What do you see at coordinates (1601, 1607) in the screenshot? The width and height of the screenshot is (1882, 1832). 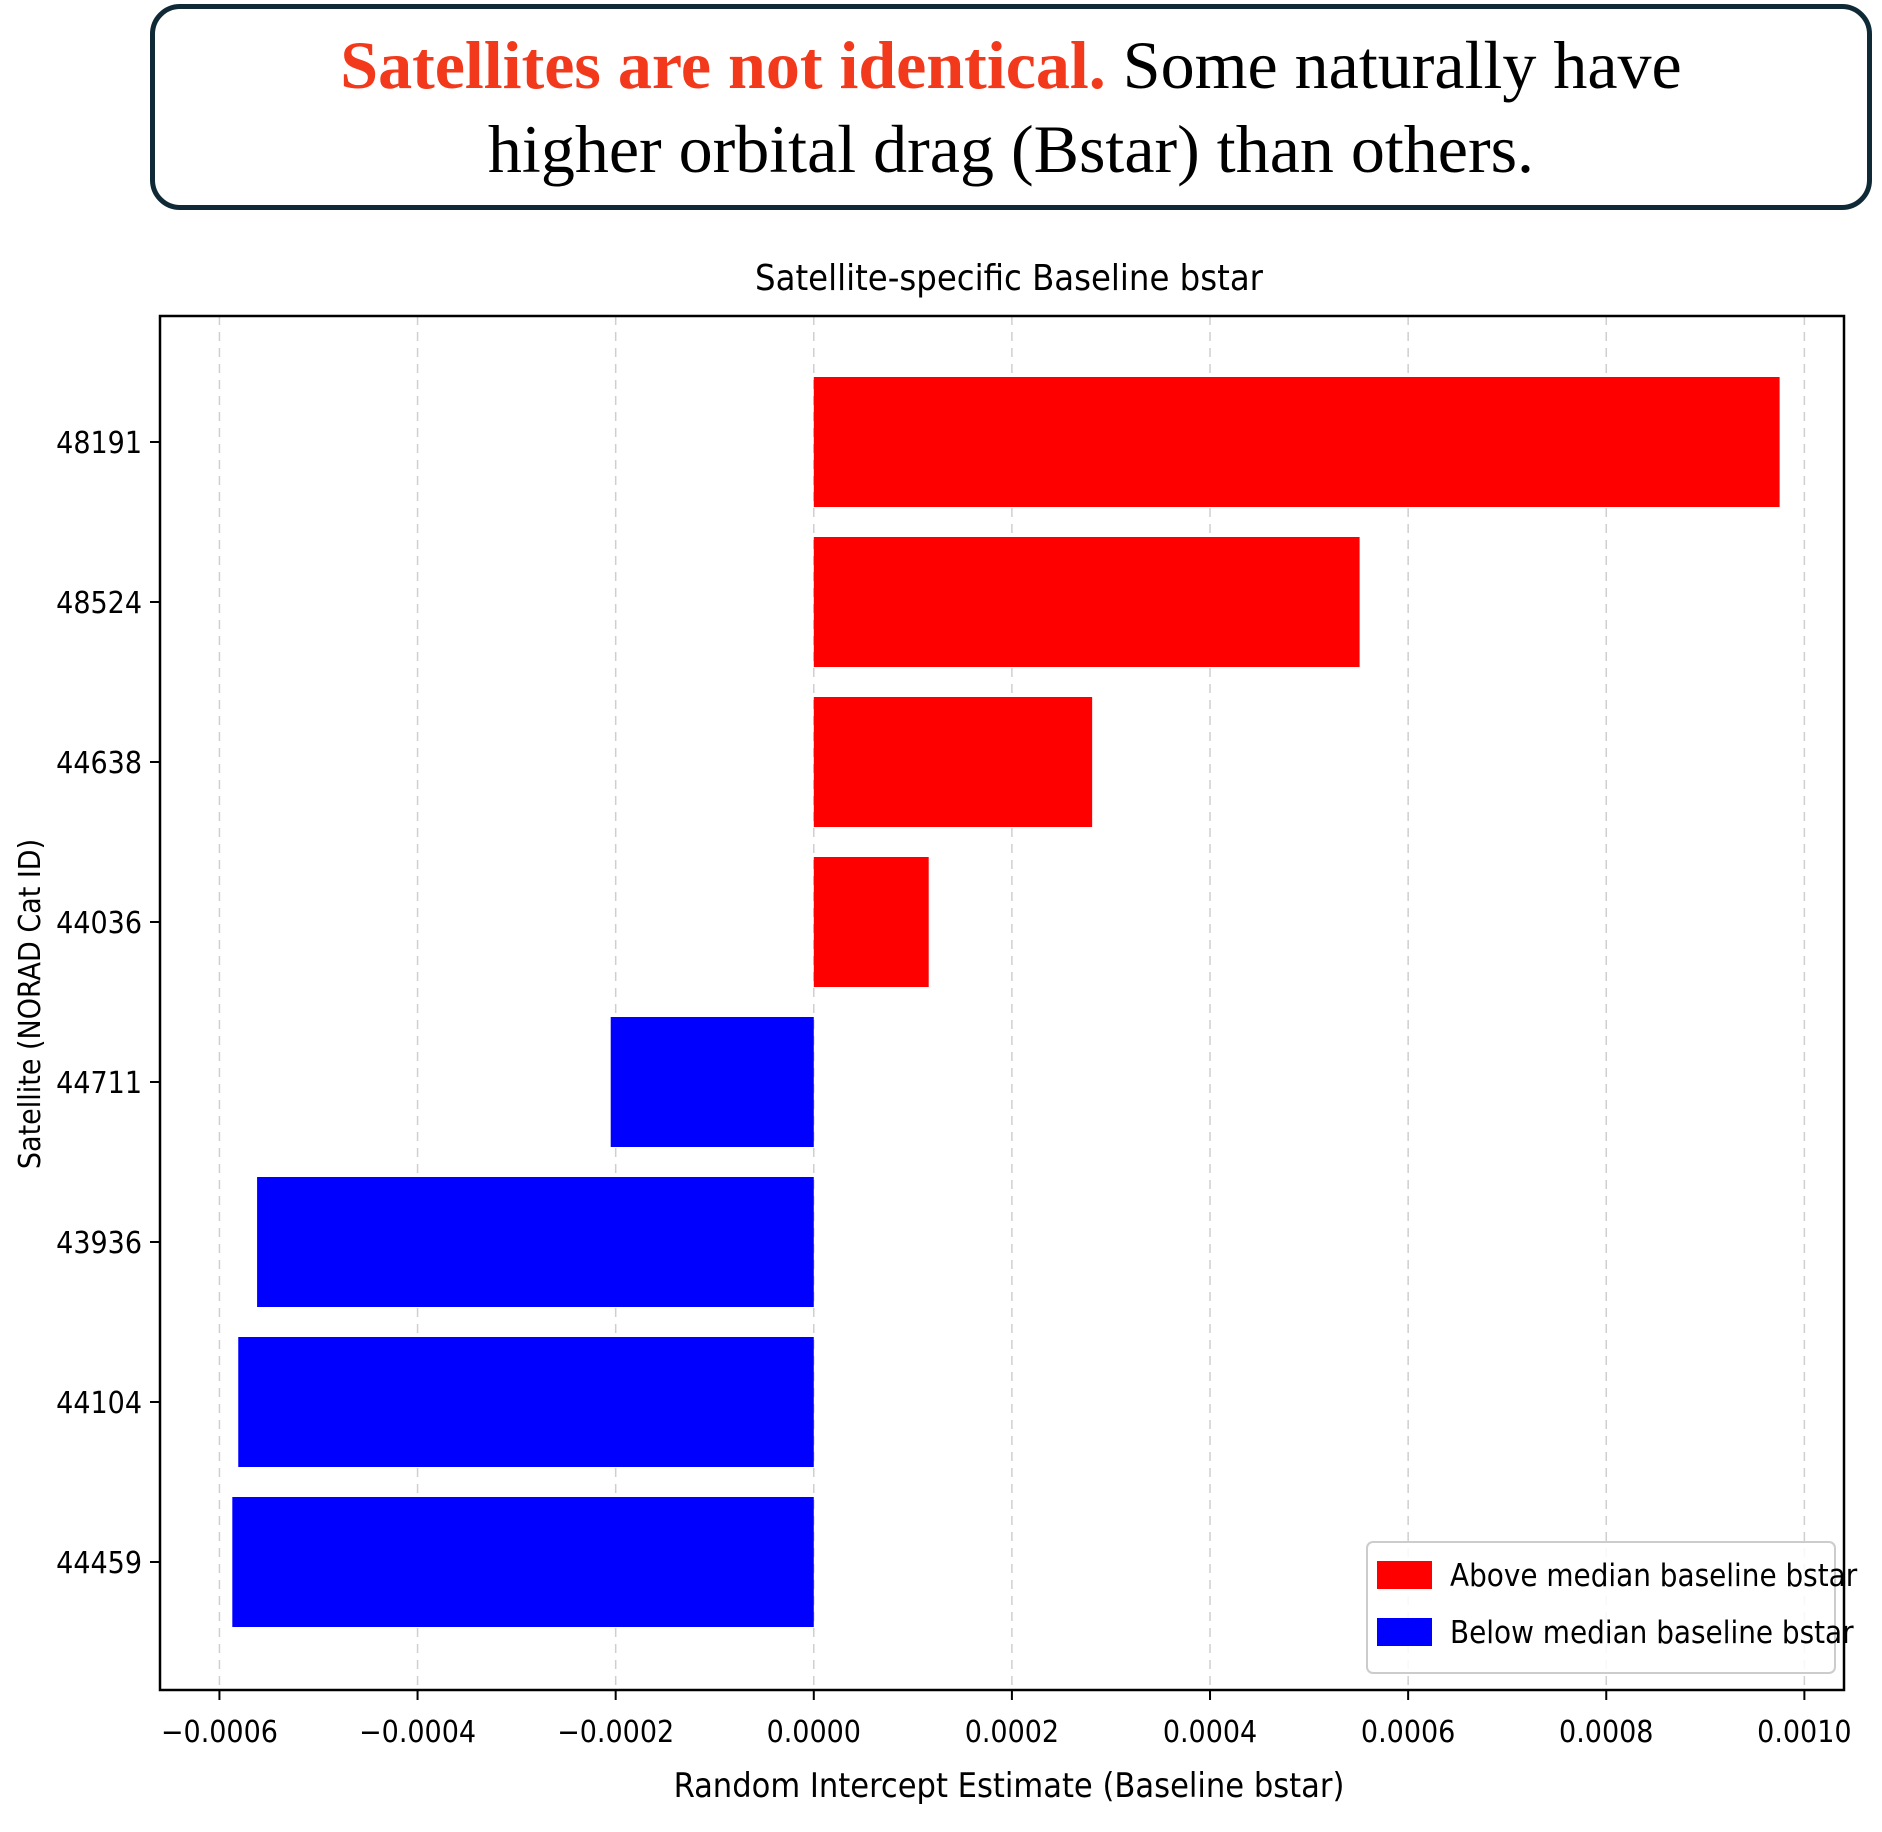 I see `legend-frame` at bounding box center [1601, 1607].